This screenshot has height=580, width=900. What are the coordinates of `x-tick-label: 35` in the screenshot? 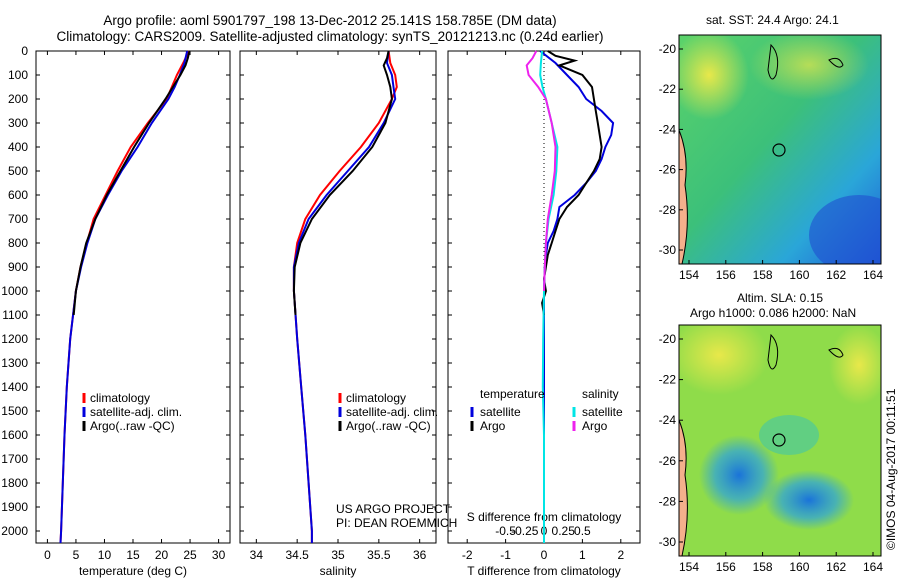 It's located at (338, 555).